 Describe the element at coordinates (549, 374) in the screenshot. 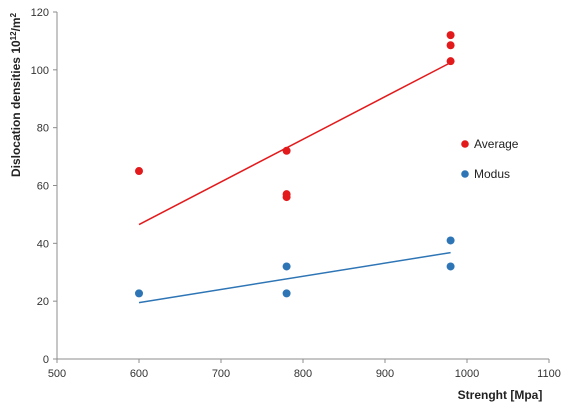

I see `x-tick-label: 1100` at that location.